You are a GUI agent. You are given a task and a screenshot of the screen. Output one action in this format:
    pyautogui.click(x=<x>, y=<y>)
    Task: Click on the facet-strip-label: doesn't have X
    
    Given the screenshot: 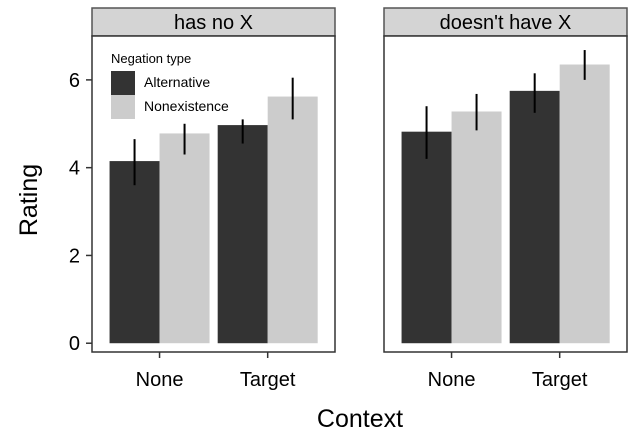 What is the action you would take?
    pyautogui.click(x=506, y=23)
    